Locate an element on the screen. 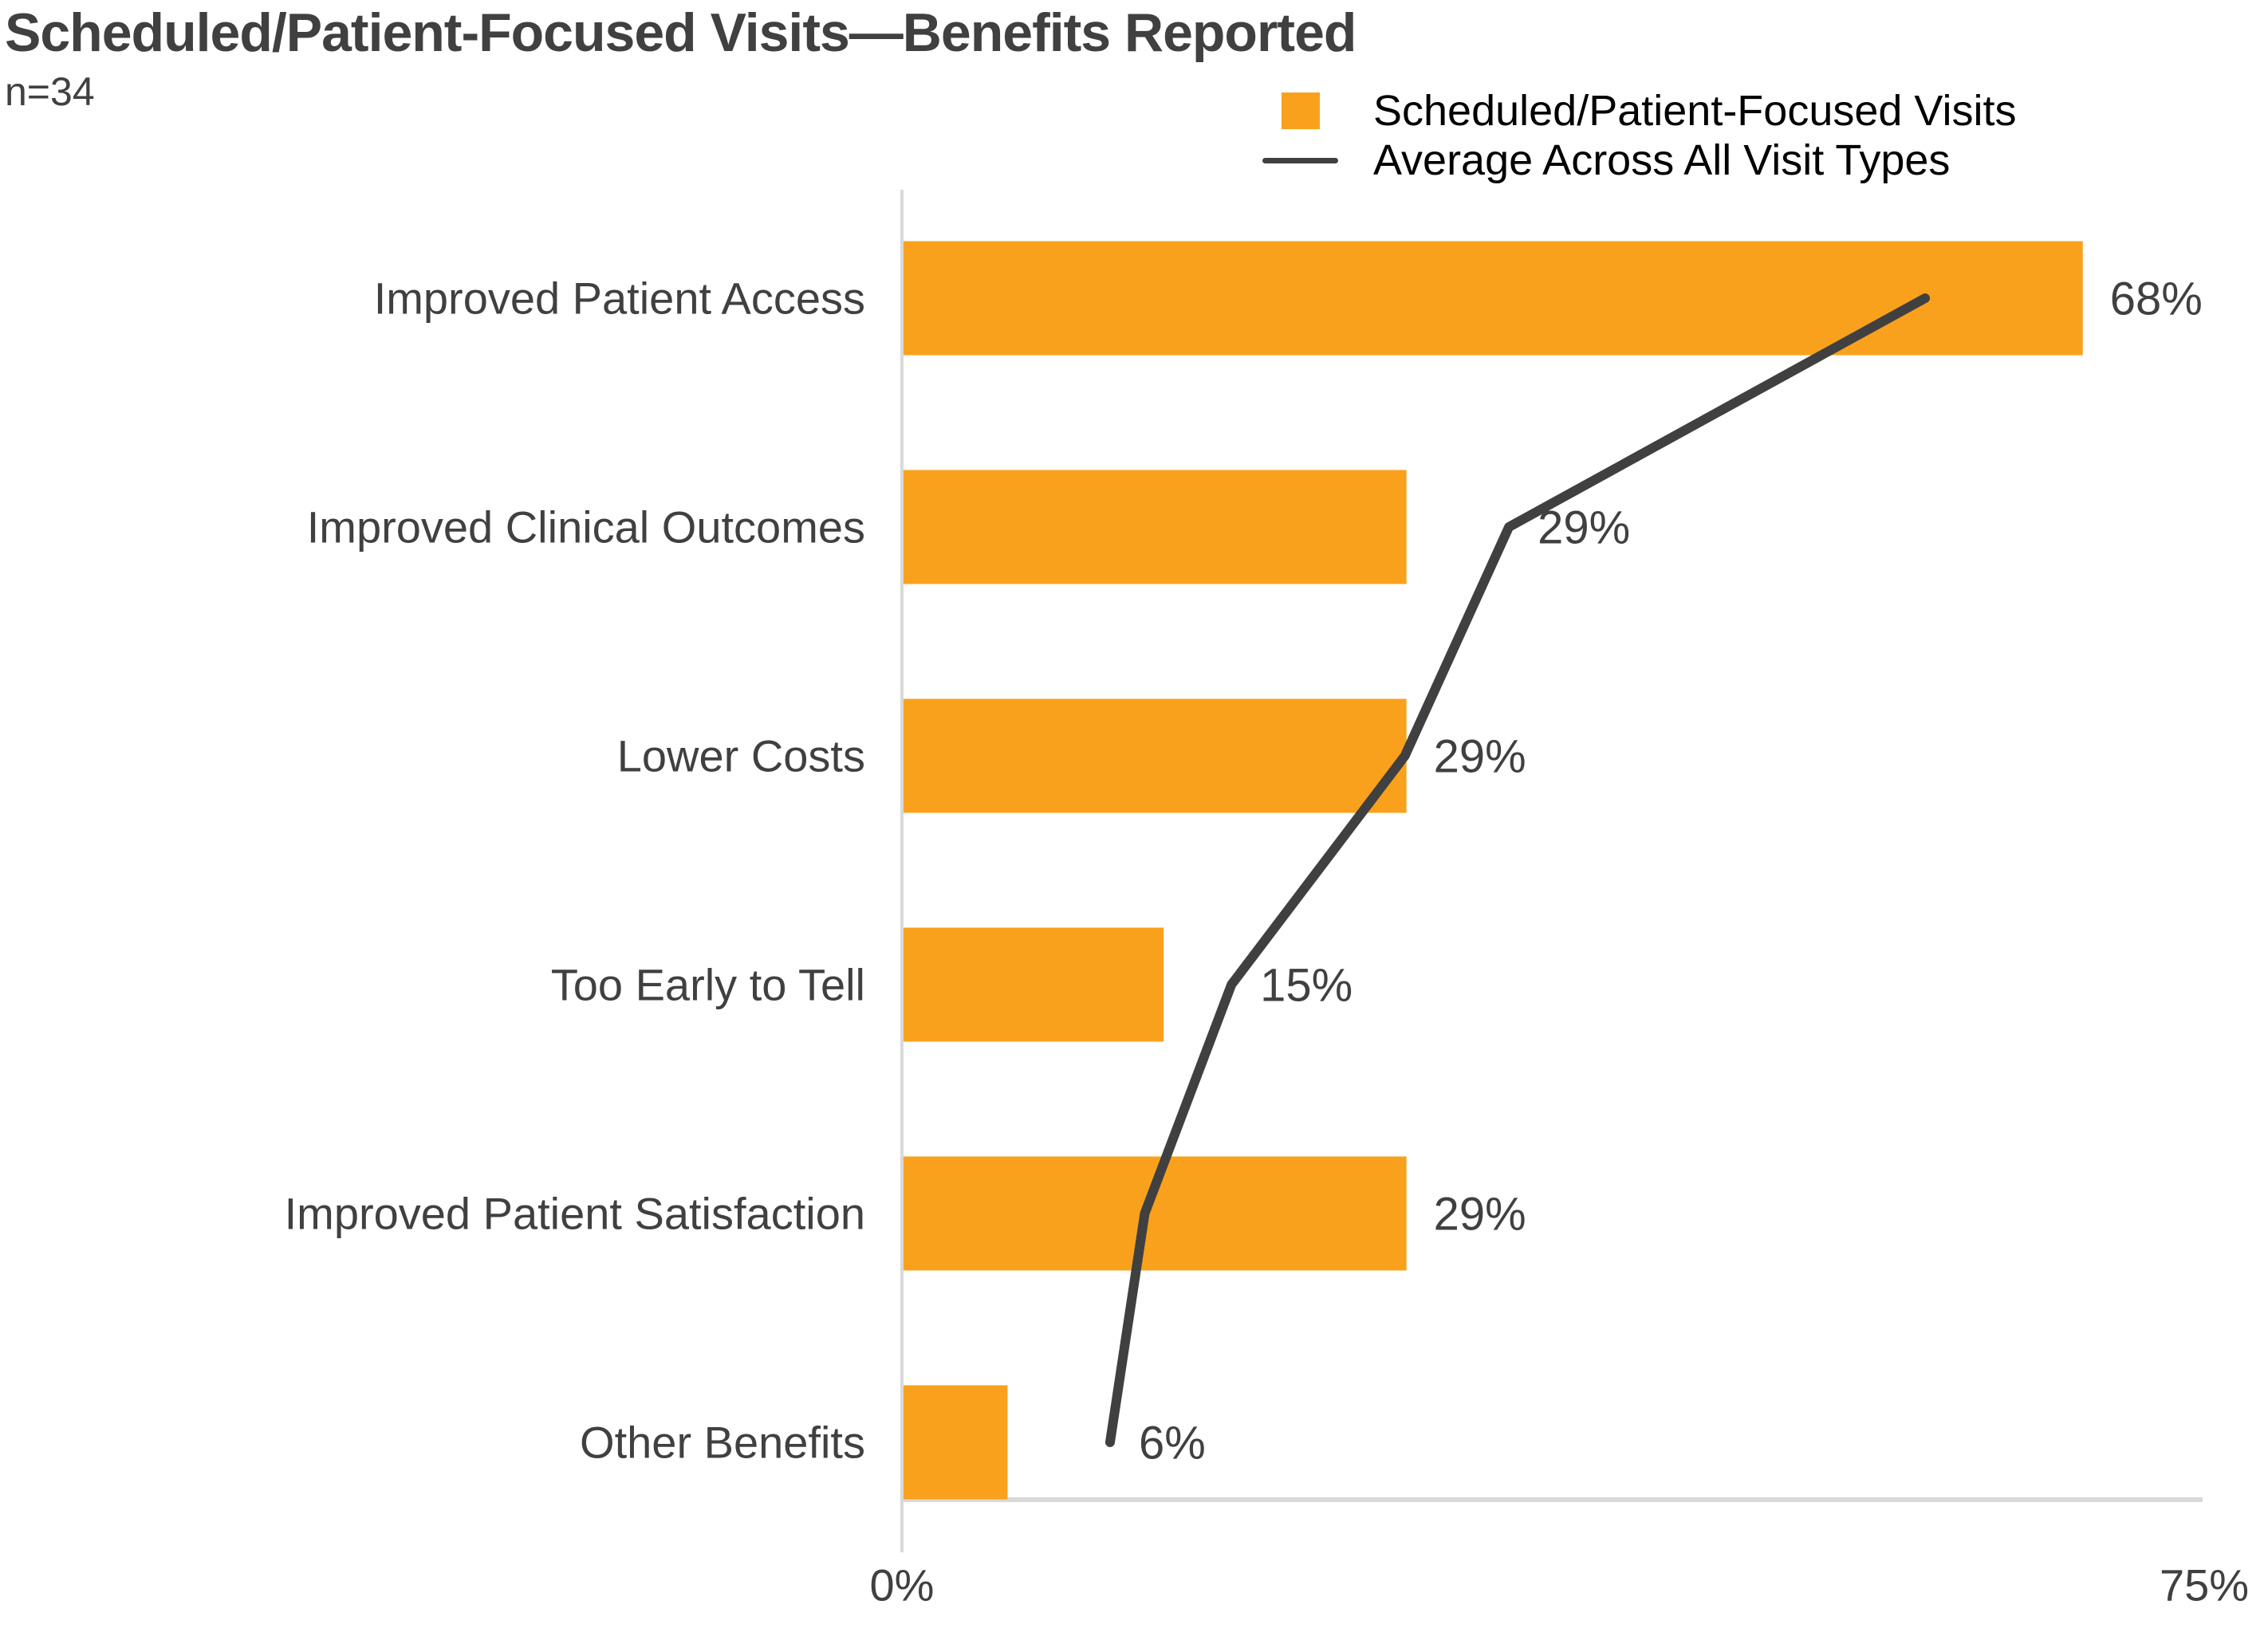  legend-bar-swatch-icon is located at coordinates (1301, 110).